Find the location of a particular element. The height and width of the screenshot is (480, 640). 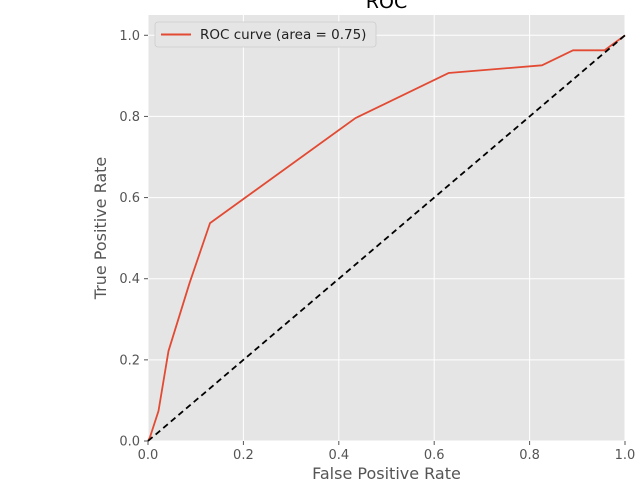

x-tick-label: 0.8 is located at coordinates (529, 455).